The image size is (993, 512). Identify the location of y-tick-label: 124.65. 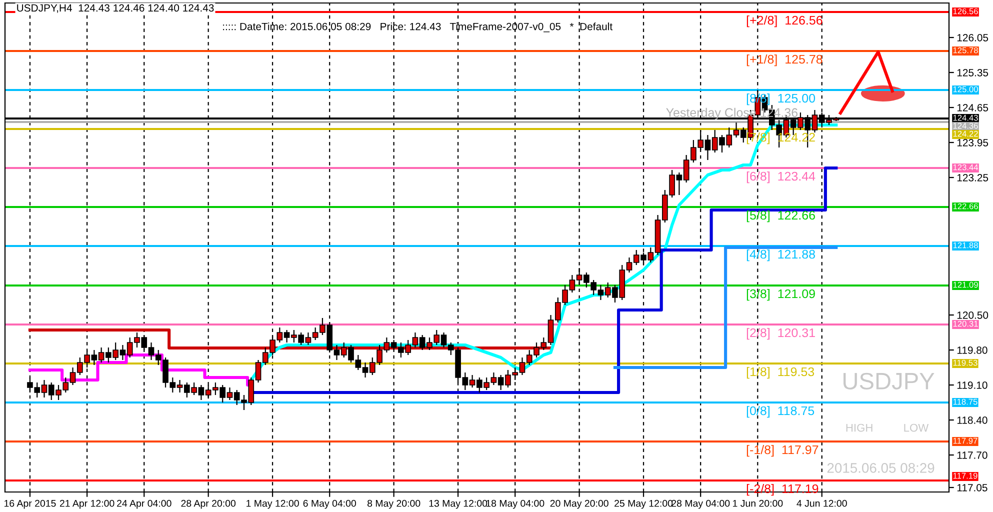
(972, 108).